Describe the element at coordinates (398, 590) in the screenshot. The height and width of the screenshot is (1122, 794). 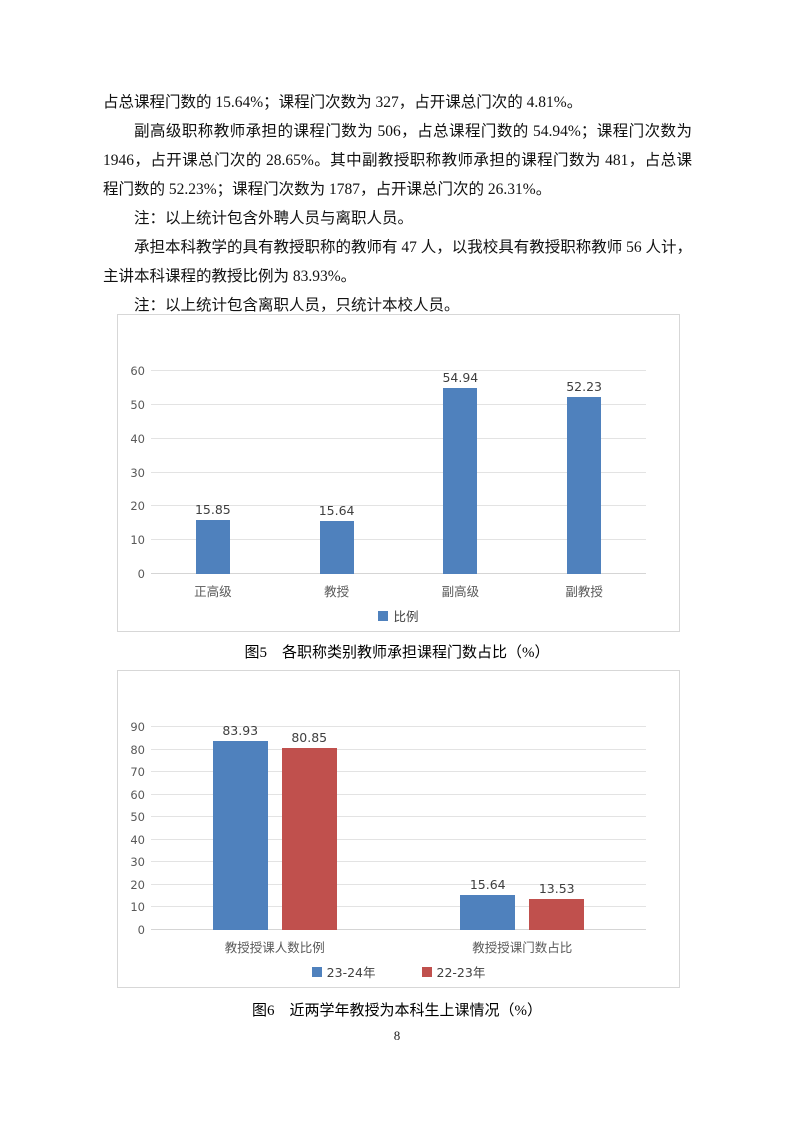
I see `x-axis: 正高级 教授 副高级 副教授` at that location.